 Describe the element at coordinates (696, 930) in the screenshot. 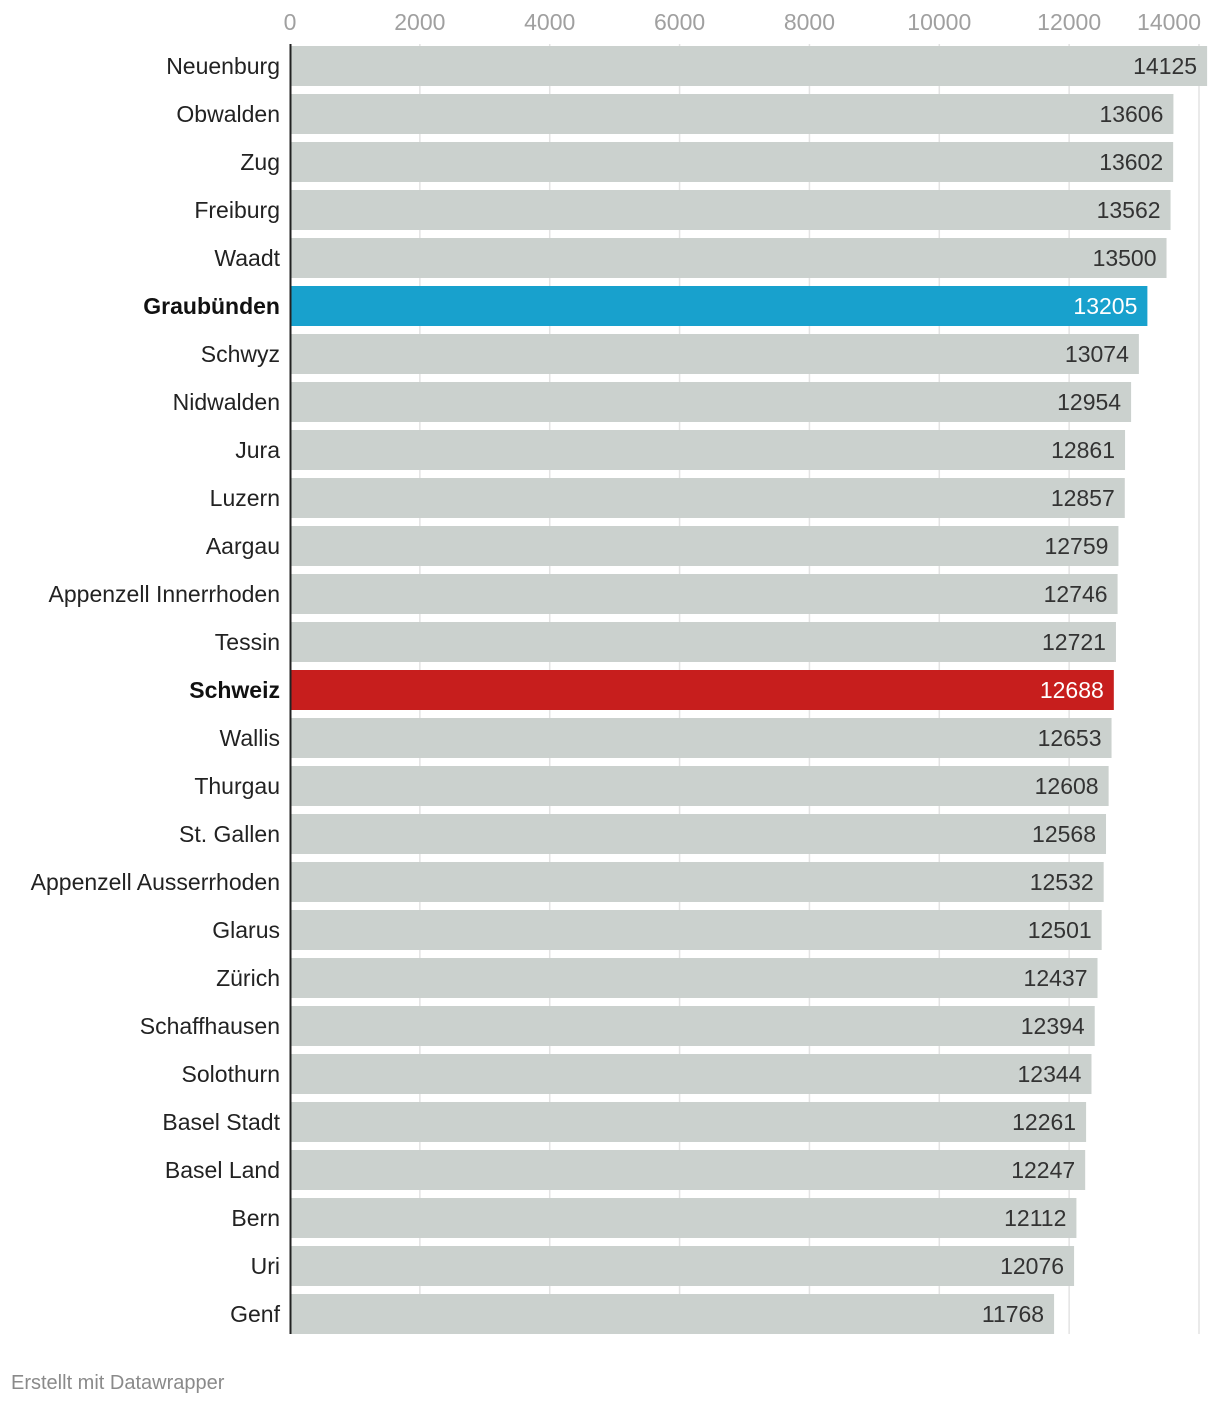

I see `bar-glarus` at that location.